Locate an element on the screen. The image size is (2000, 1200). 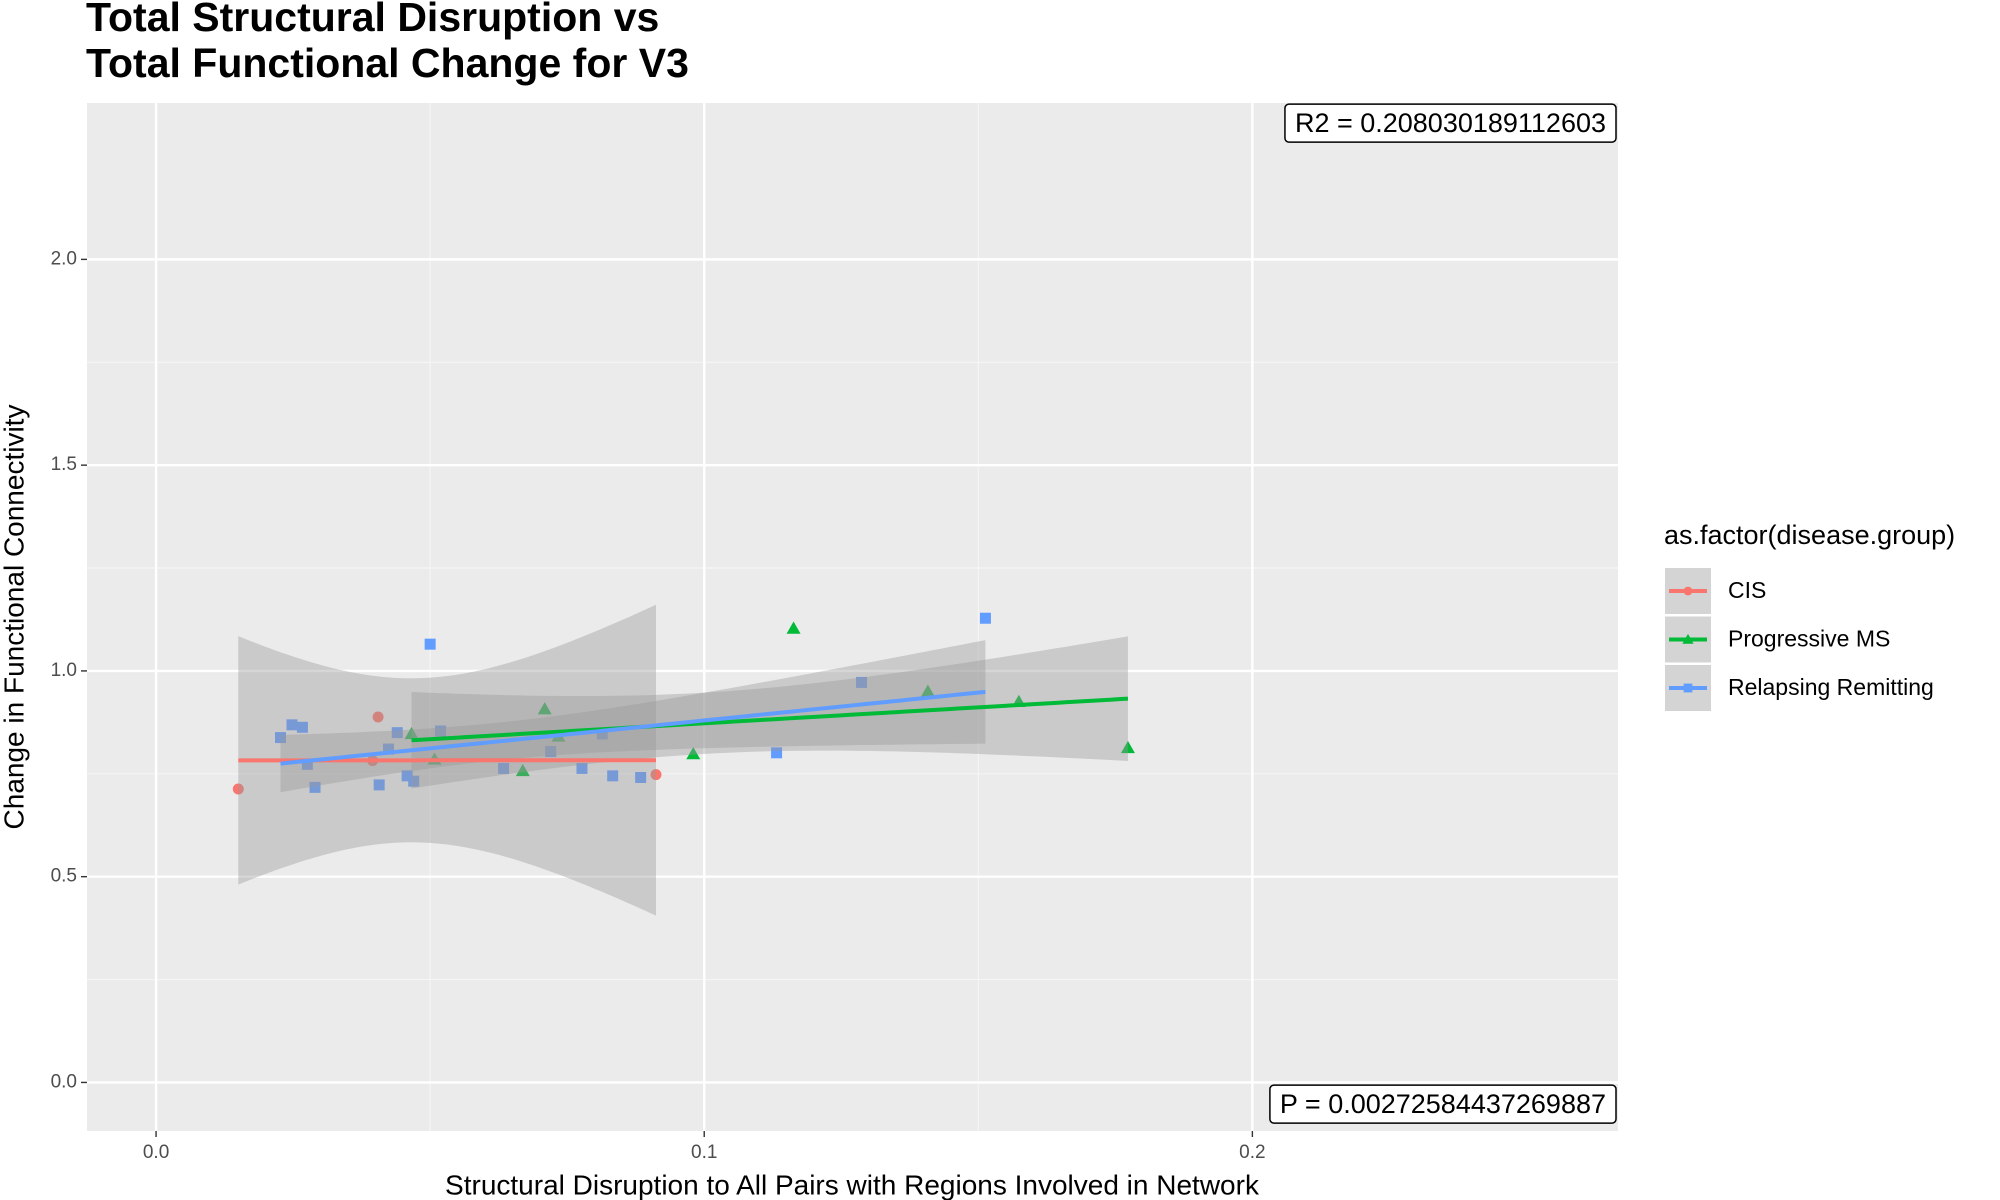
y-tick-label: 1.5 is located at coordinates (64, 464).